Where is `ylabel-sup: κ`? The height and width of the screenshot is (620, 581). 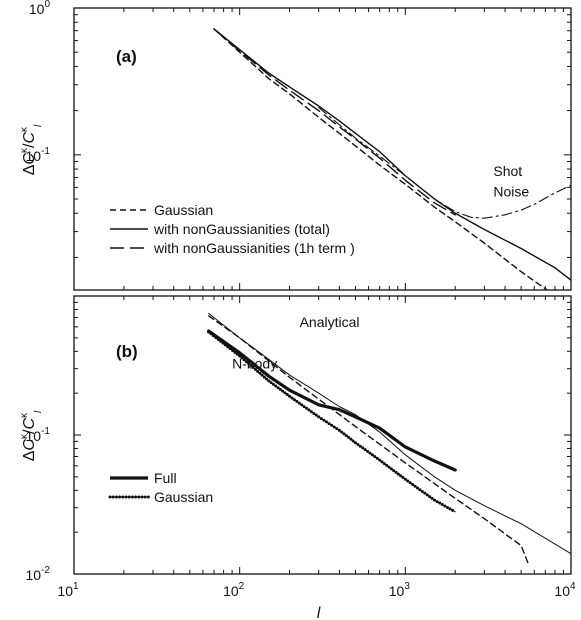
ylabel-sup: κ is located at coordinates (24, 436).